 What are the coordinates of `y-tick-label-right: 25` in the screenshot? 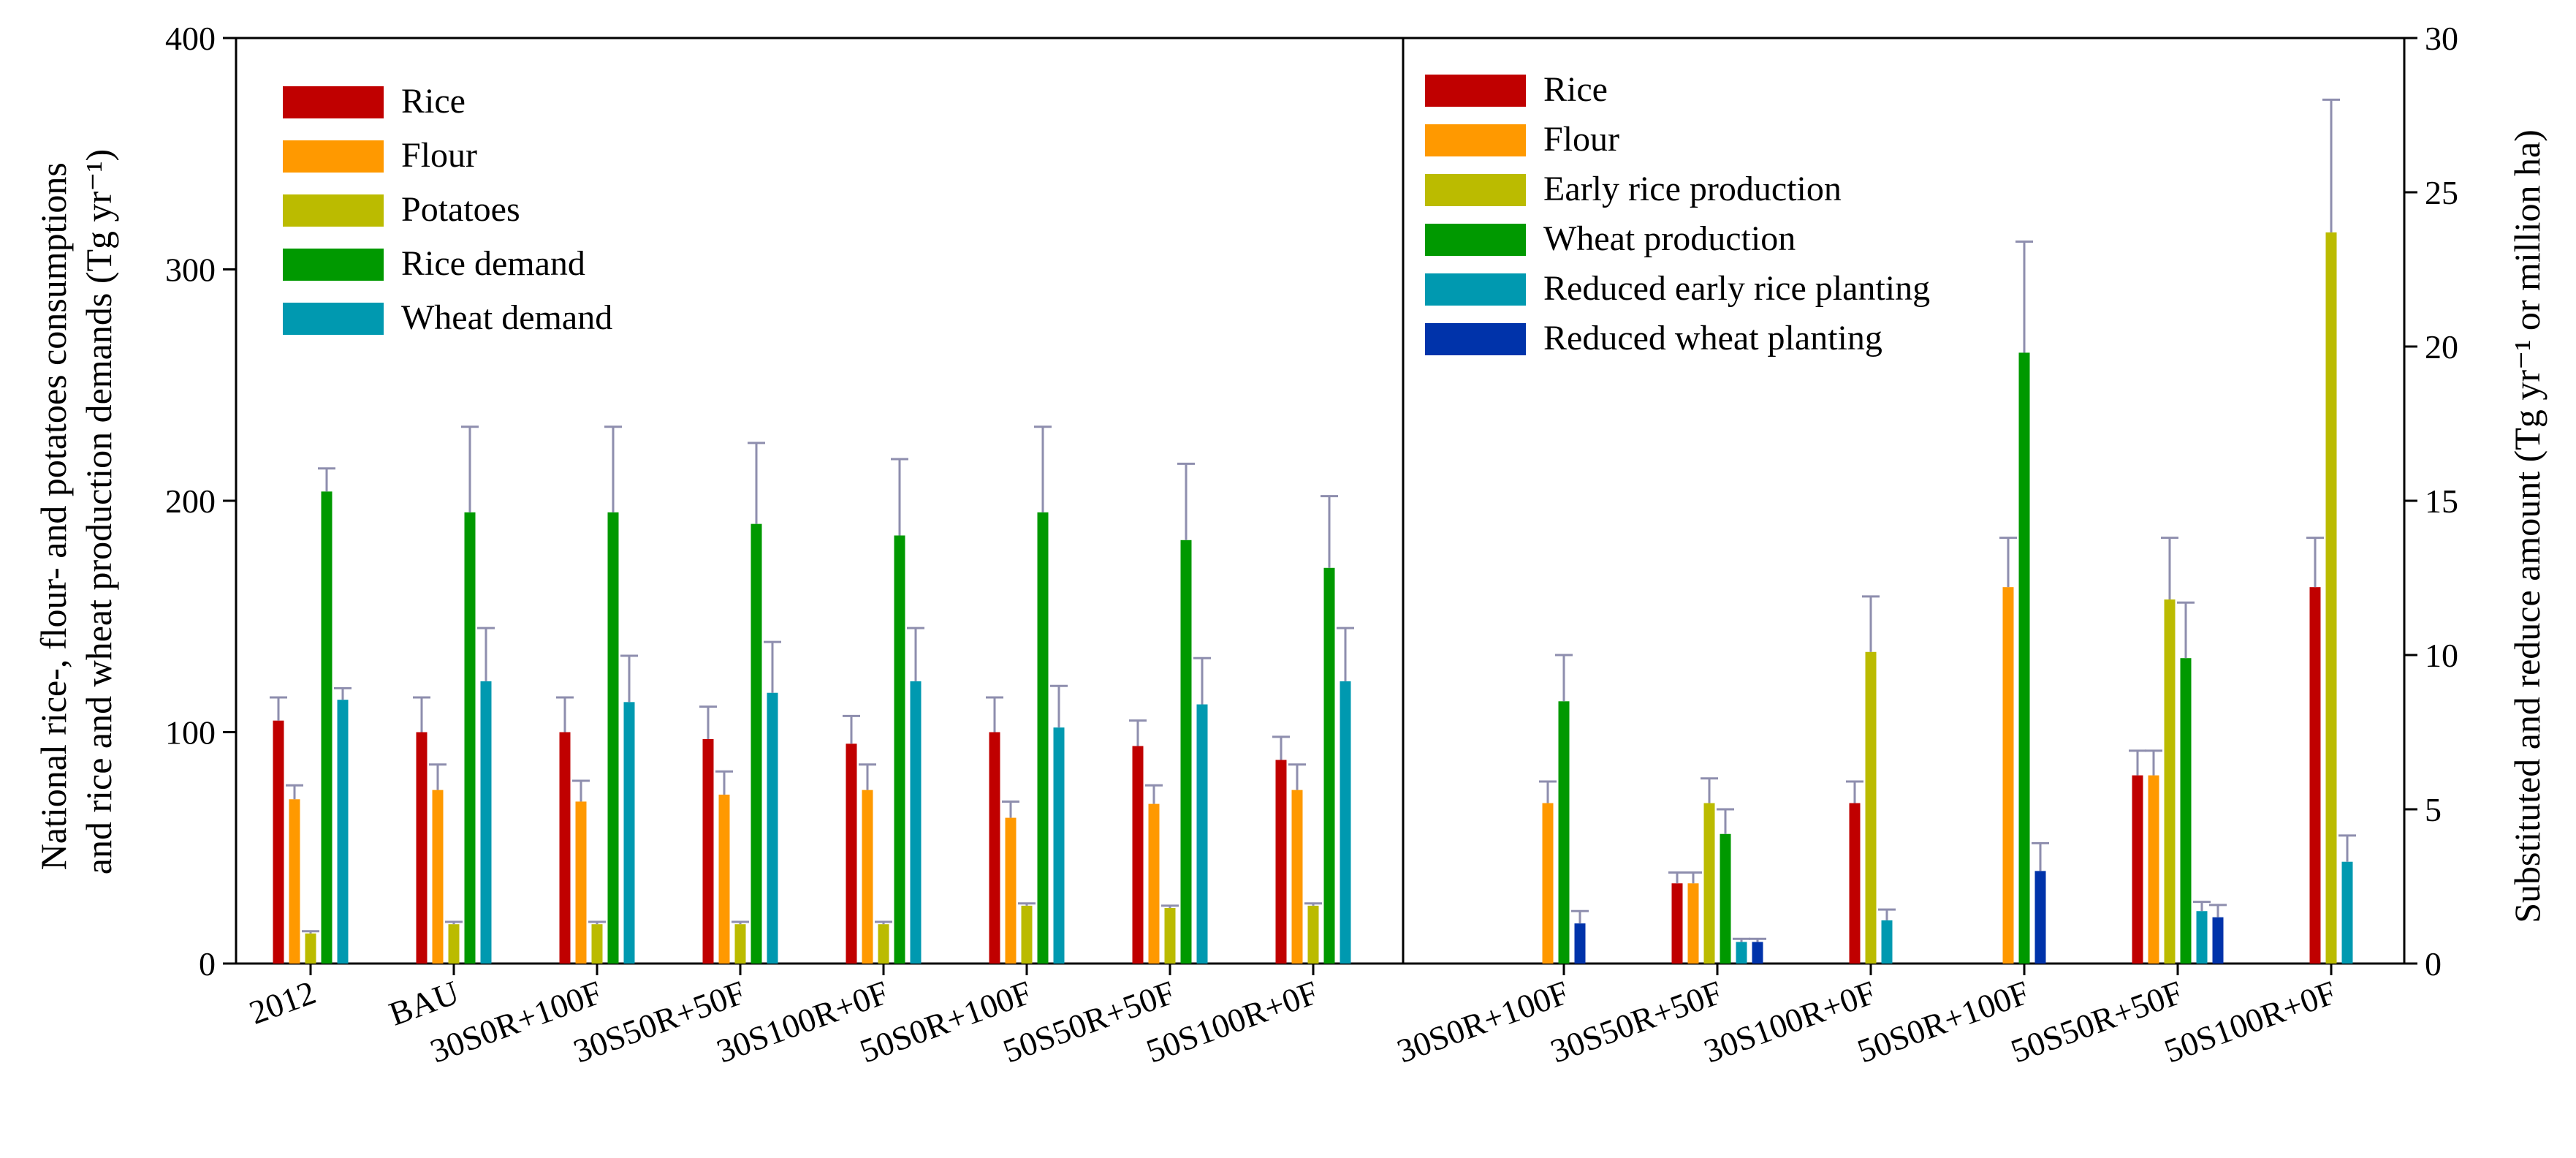 It's located at (2441, 192).